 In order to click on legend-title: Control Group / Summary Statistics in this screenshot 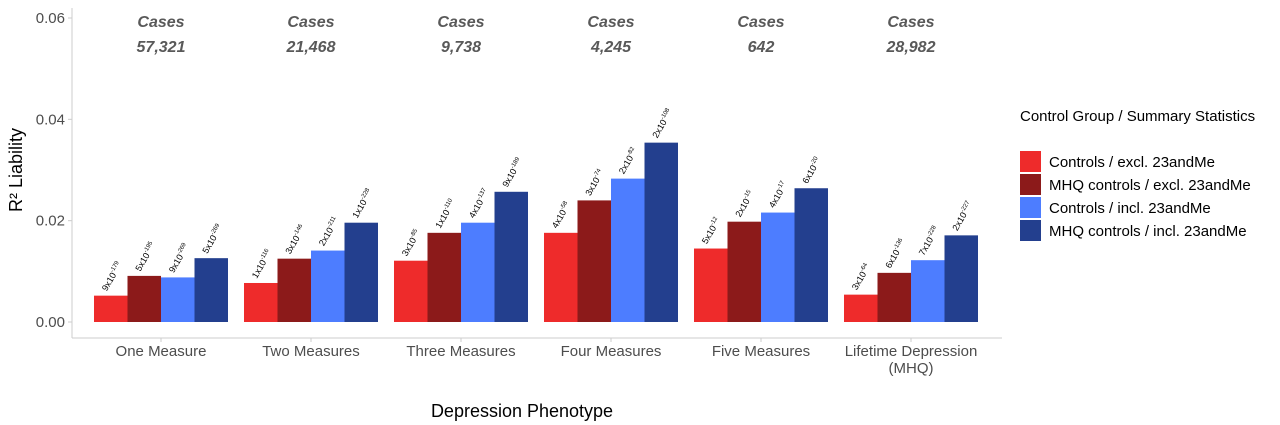, I will do `click(1137, 116)`.